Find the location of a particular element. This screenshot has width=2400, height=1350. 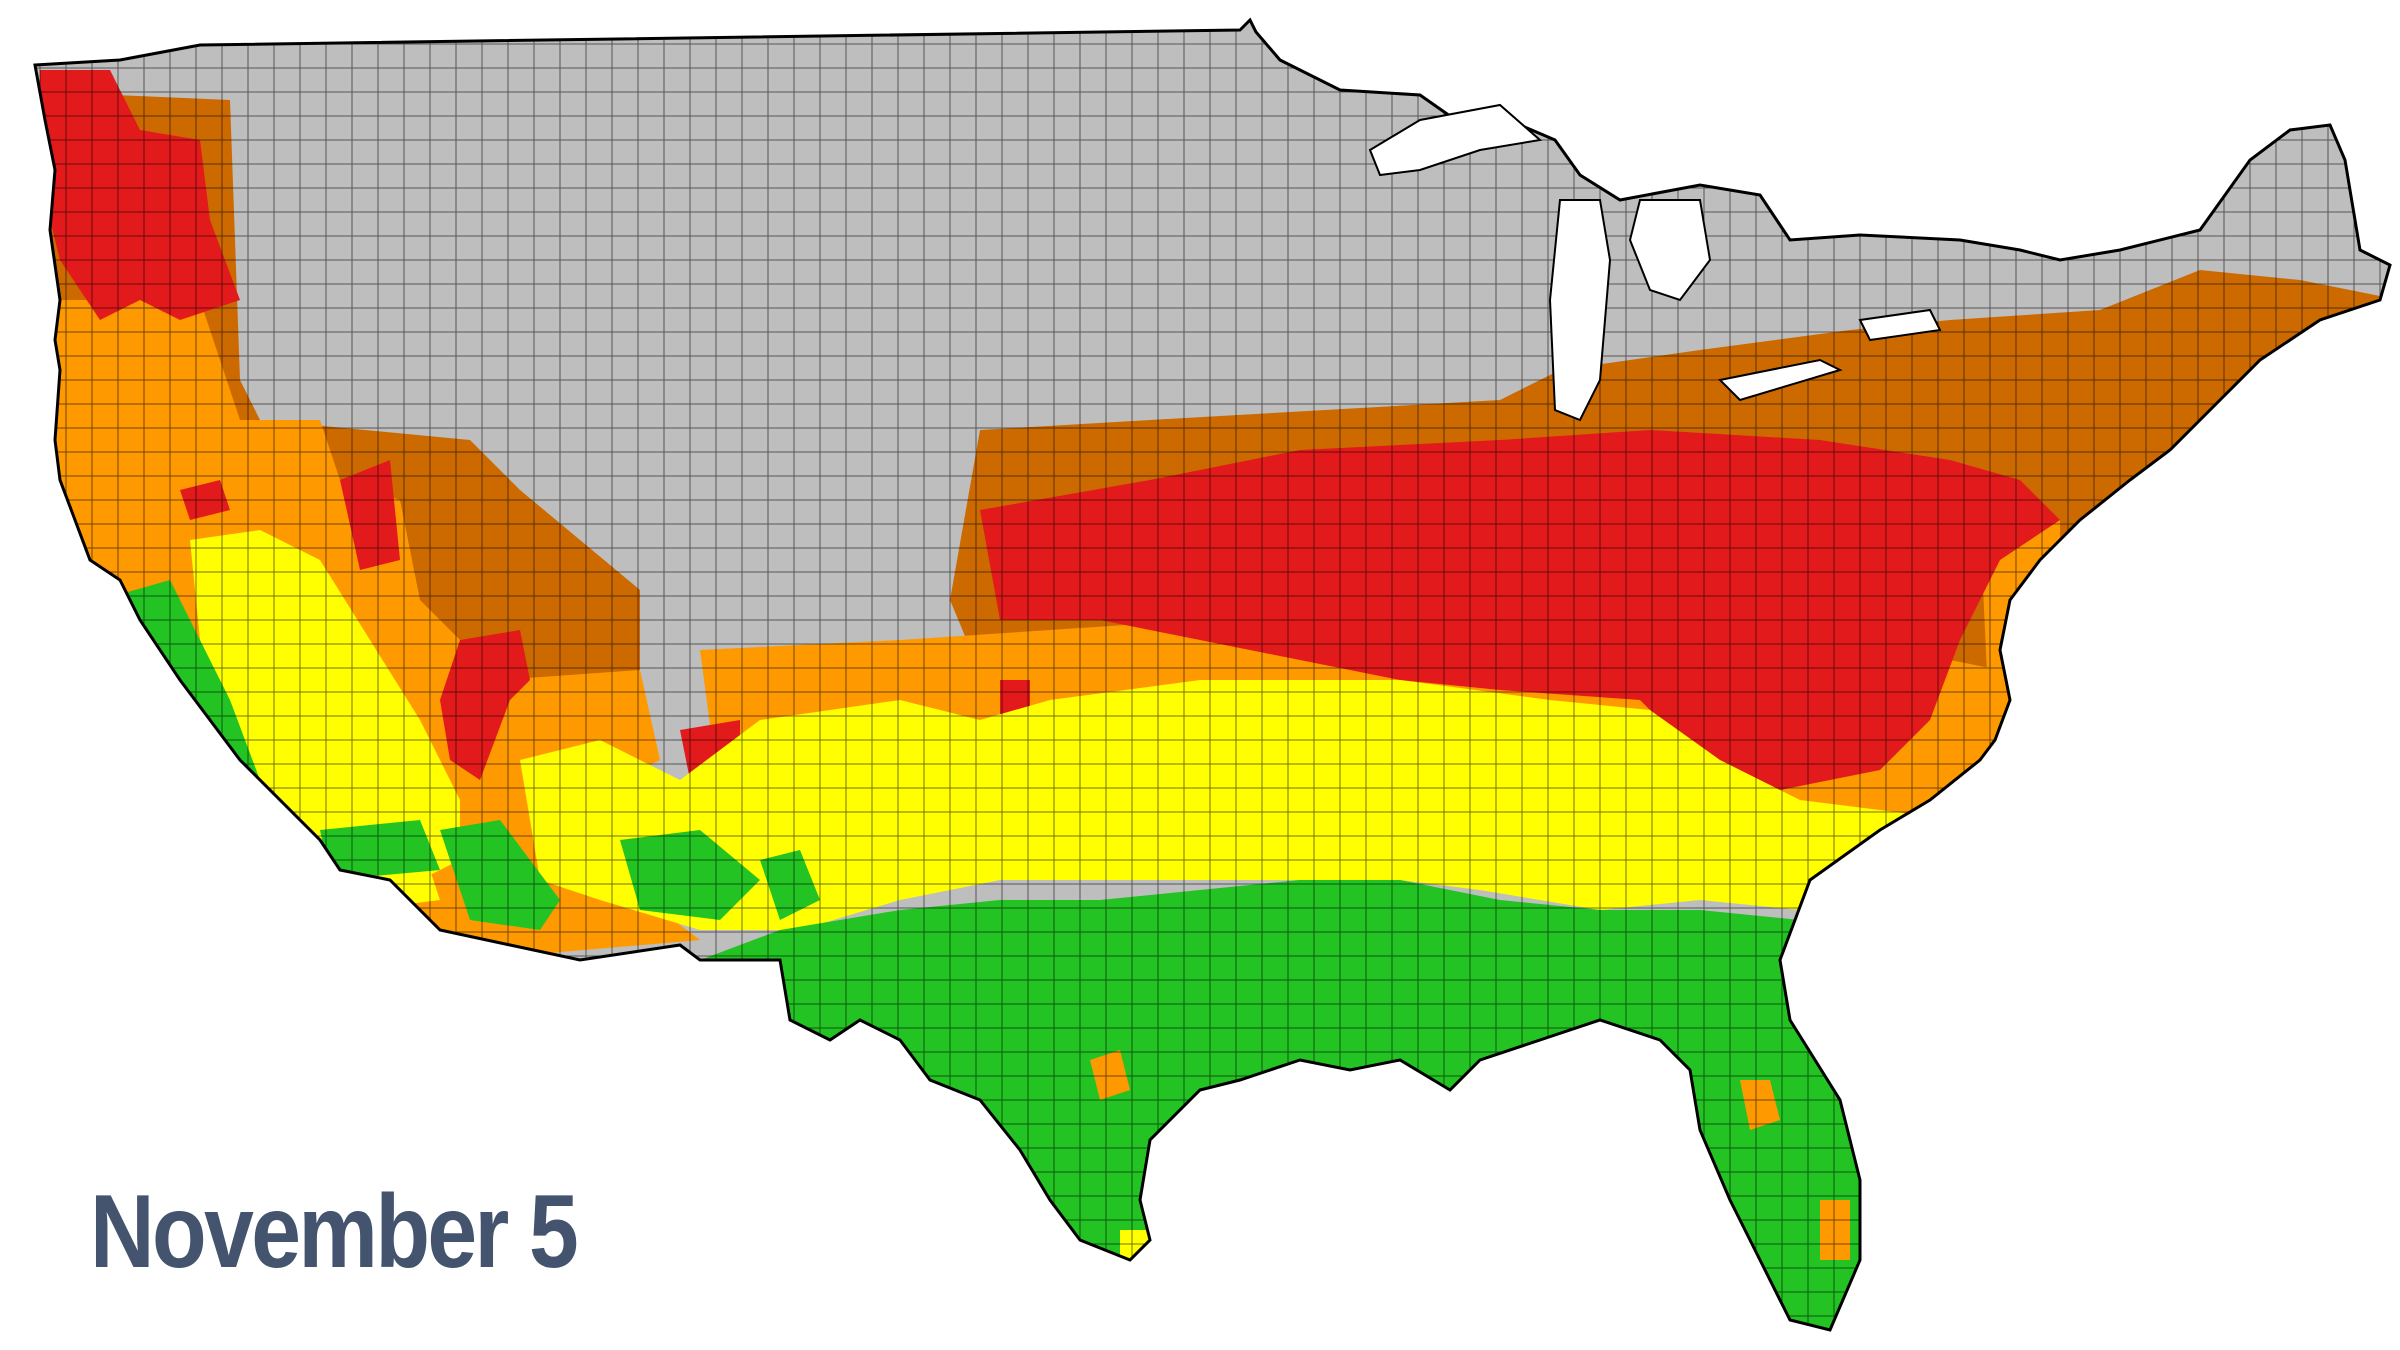

lake-erie is located at coordinates (1780, 380).